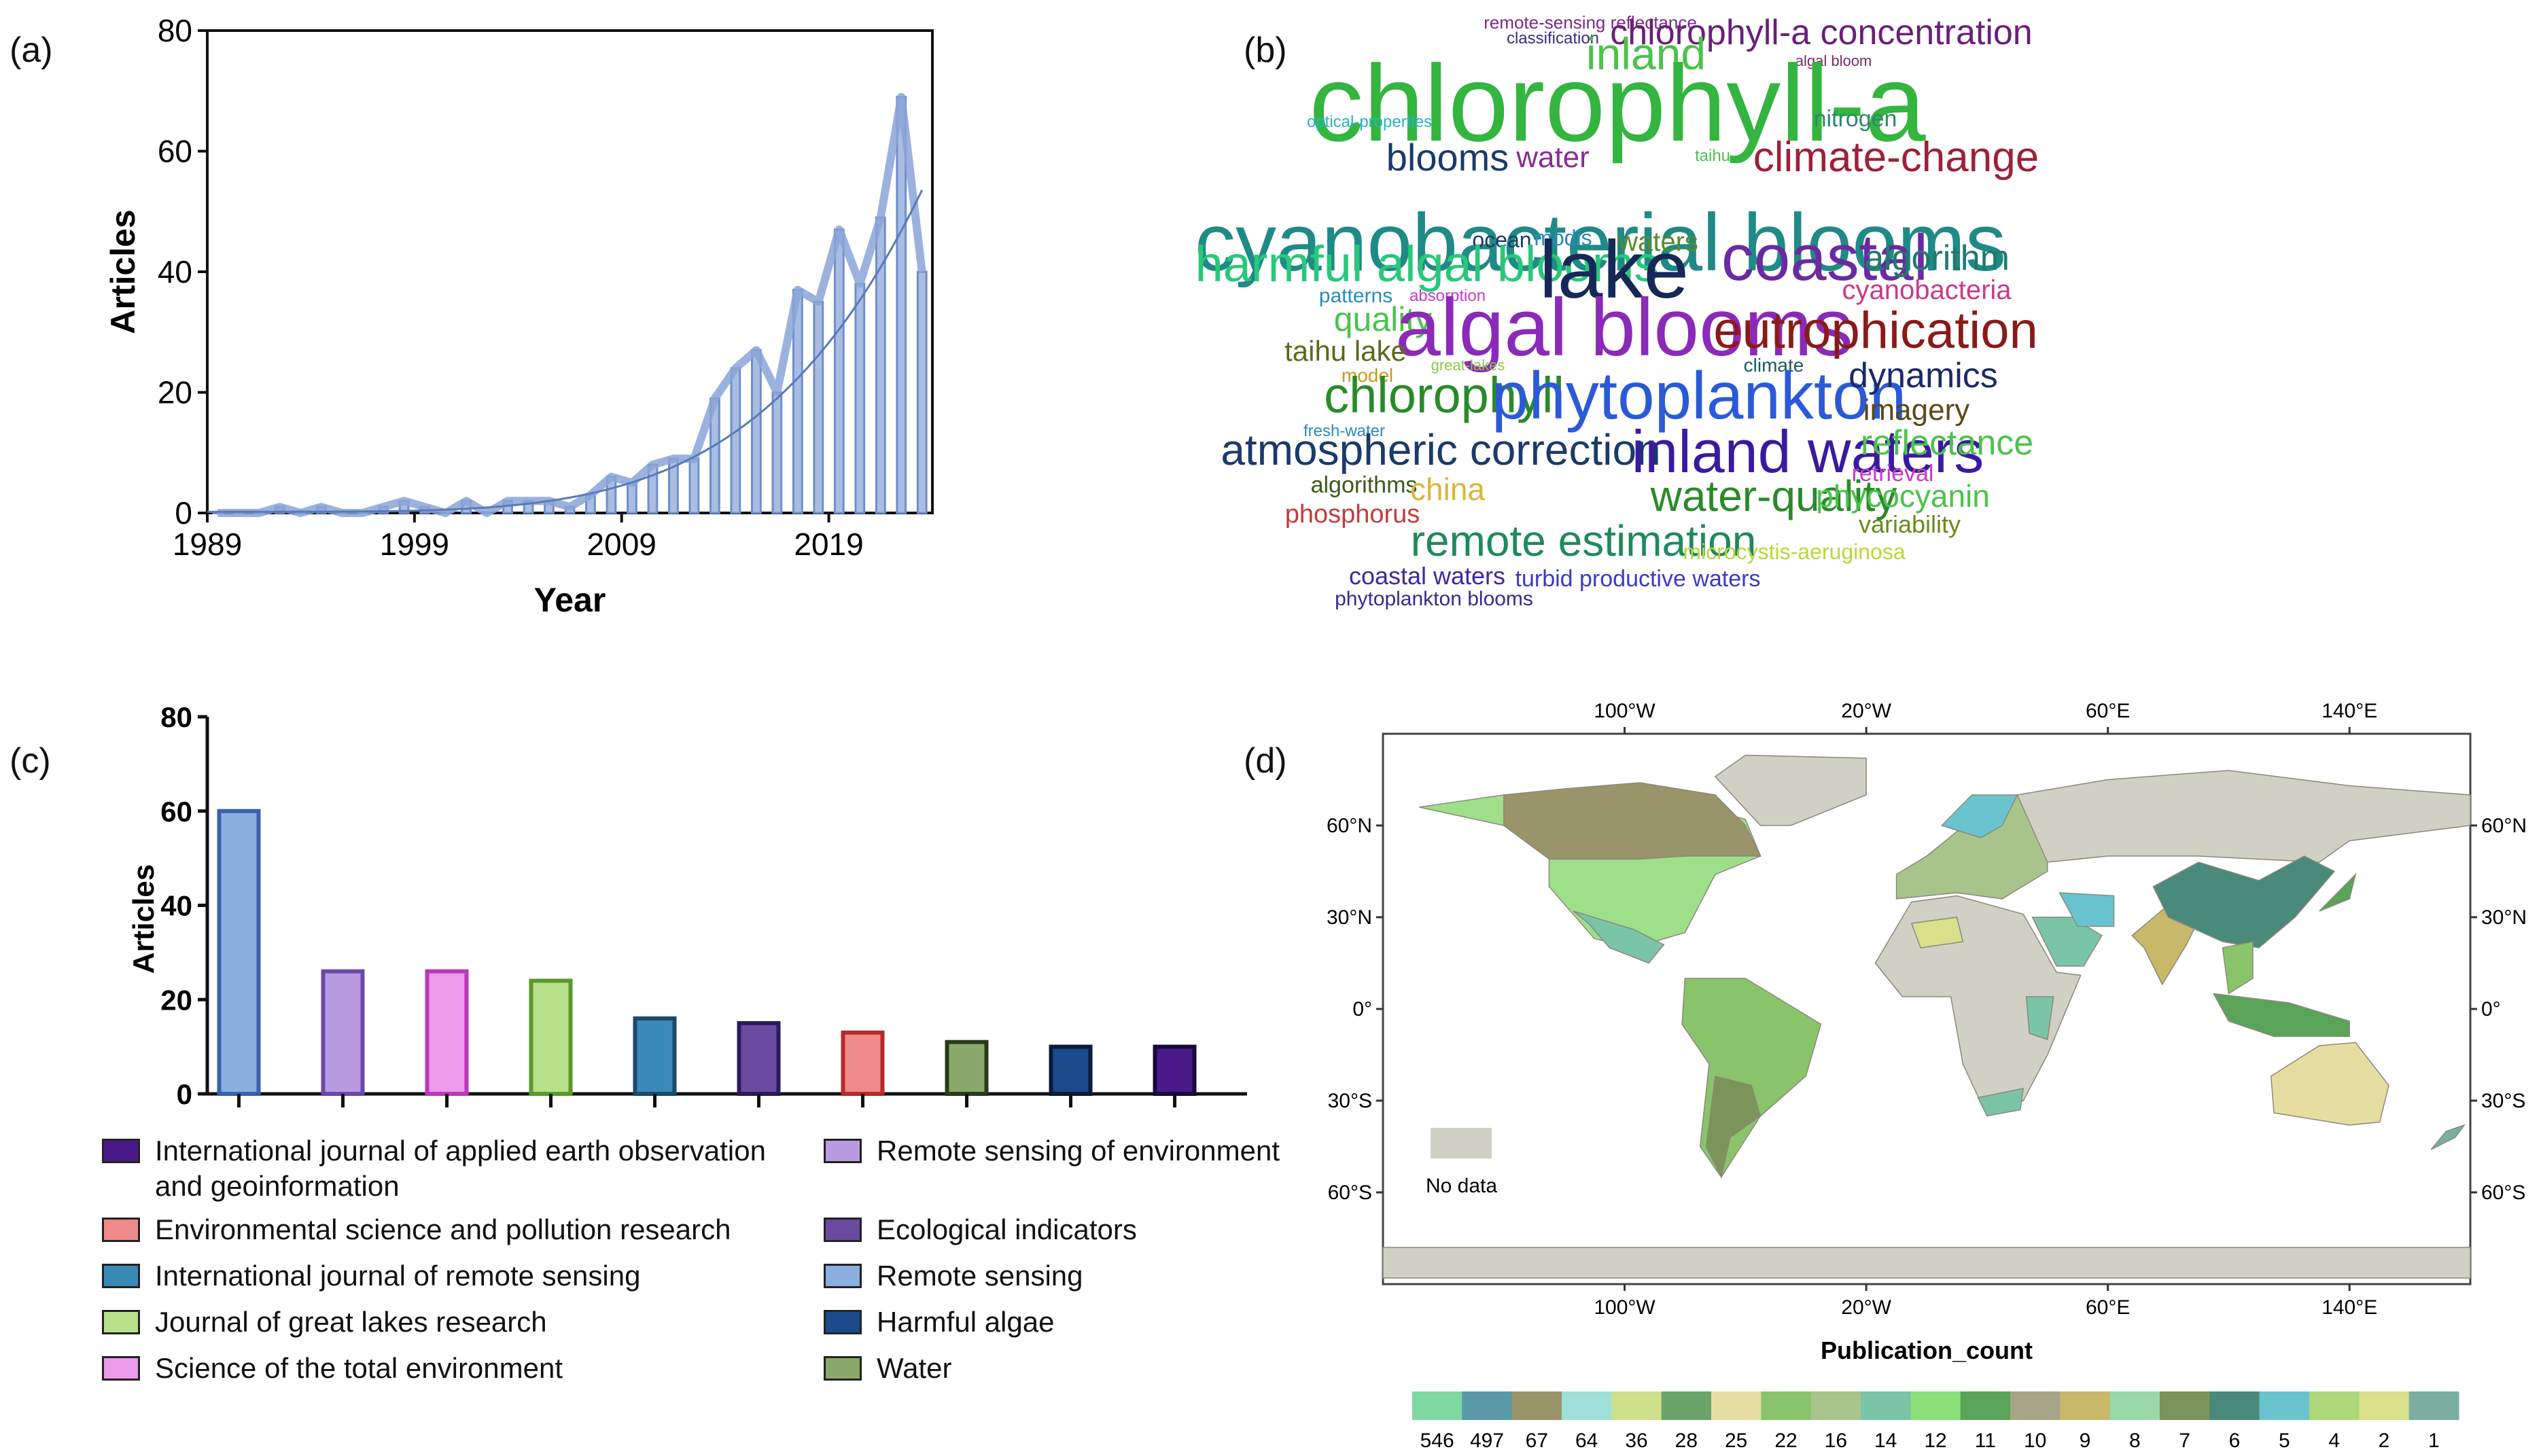  I want to click on top-tick-label: 20°W, so click(1866, 711).